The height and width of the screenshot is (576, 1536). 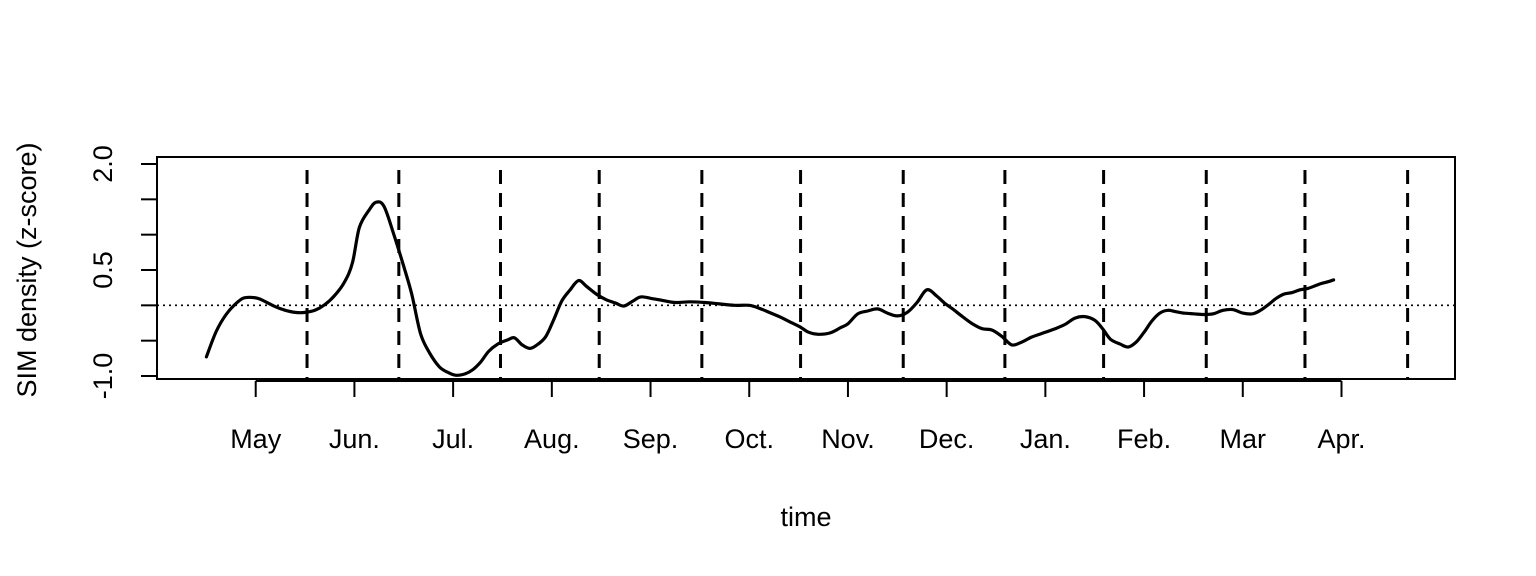 I want to click on y-tick-label: -1.0, so click(x=103, y=376).